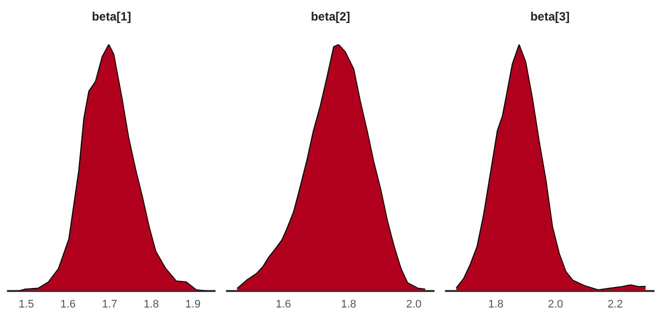 The image size is (658, 334). What do you see at coordinates (615, 304) in the screenshot?
I see `x-tick-label: 2.2` at bounding box center [615, 304].